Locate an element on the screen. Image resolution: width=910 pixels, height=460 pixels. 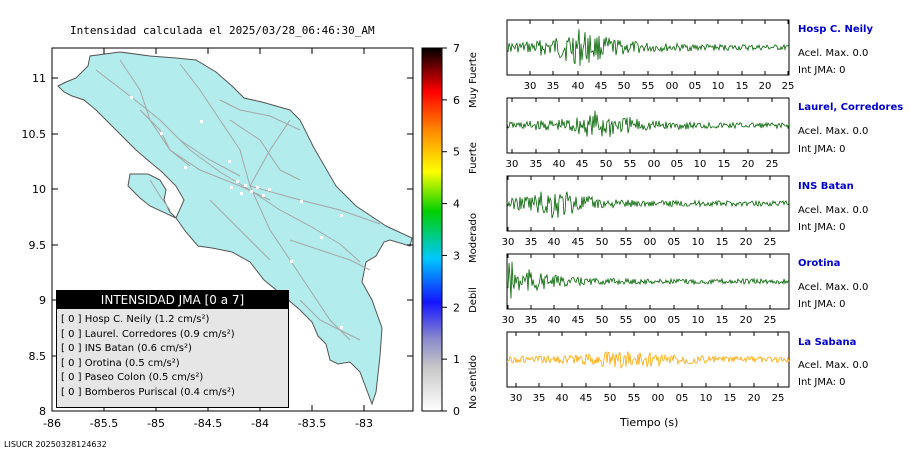
lon-tick-label: -85 is located at coordinates (156, 423).